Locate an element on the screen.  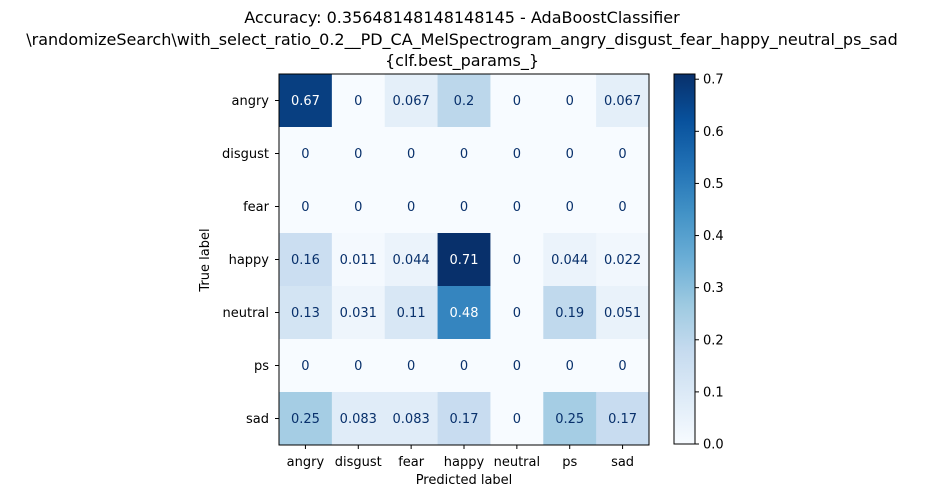
y-tick-label: sad is located at coordinates (257, 419).